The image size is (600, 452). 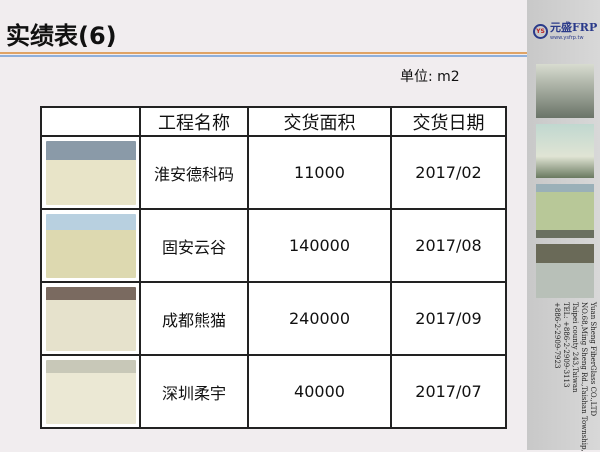 What do you see at coordinates (540, 31) in the screenshot?
I see `logo-badge-icon: YS` at bounding box center [540, 31].